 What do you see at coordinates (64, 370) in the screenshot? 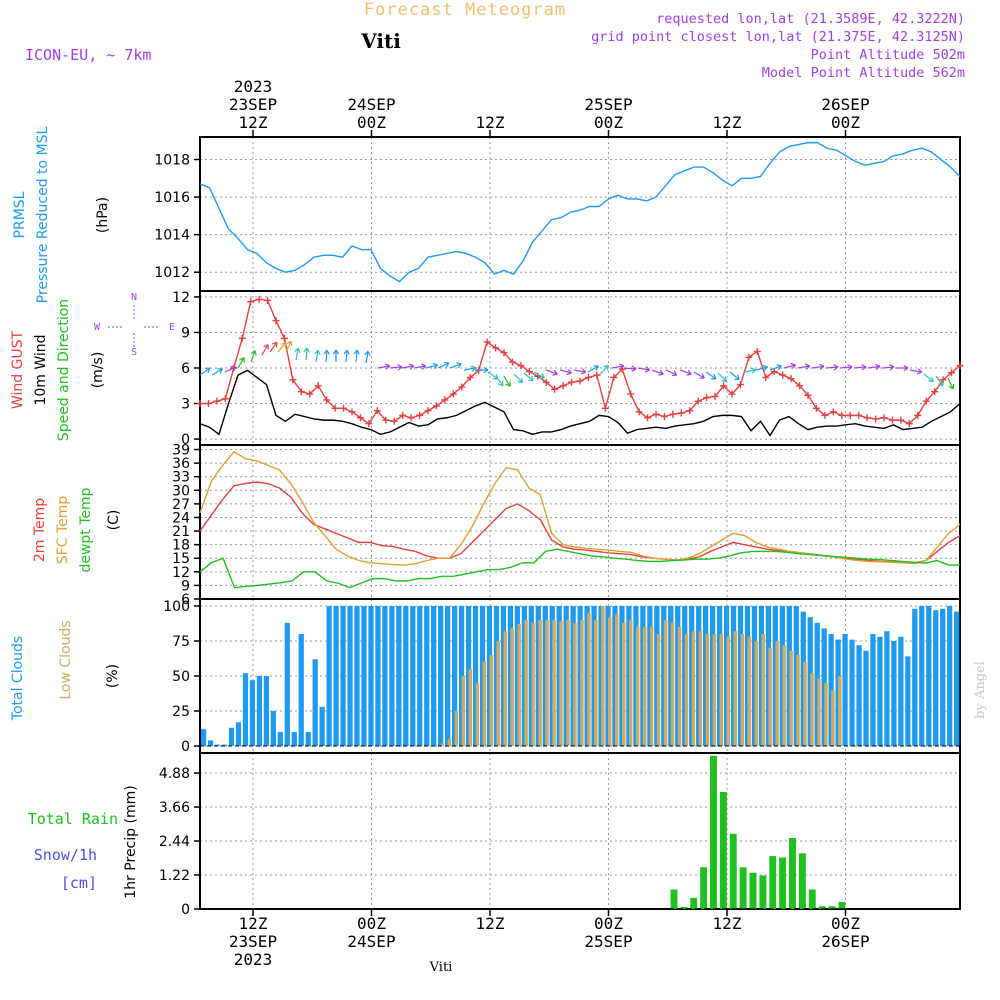
I see `wind-speed-dir-label: Speed and Direction` at bounding box center [64, 370].